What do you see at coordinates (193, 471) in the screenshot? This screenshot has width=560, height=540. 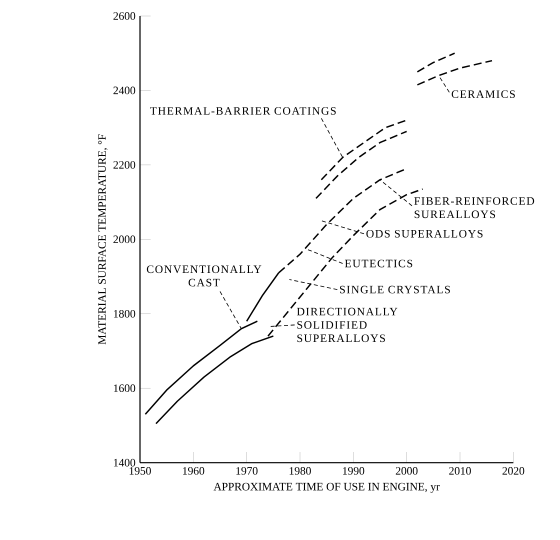 I see `x-tick-label: 1960` at bounding box center [193, 471].